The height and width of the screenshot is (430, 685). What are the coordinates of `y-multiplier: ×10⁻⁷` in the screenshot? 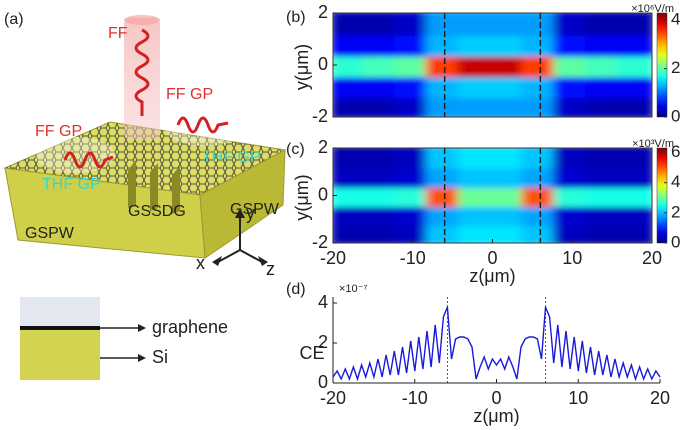 It's located at (353, 289).